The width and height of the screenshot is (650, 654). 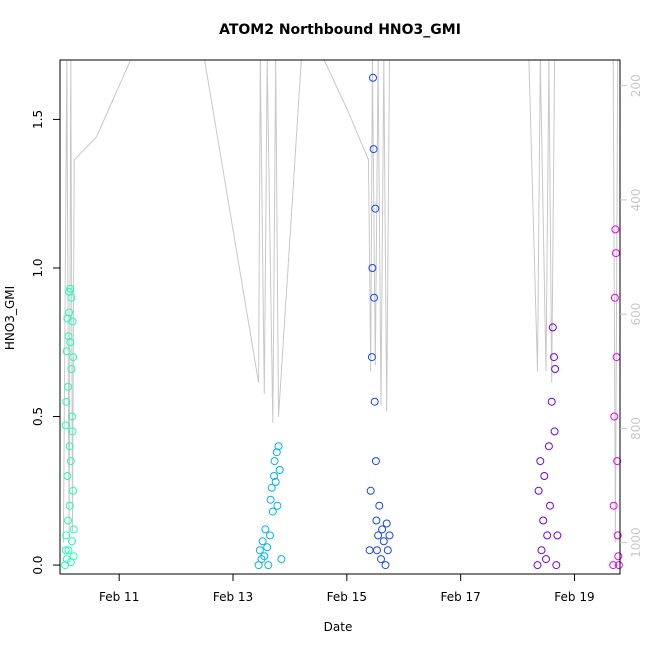 What do you see at coordinates (574, 597) in the screenshot?
I see `x-tick-label: Feb 19` at bounding box center [574, 597].